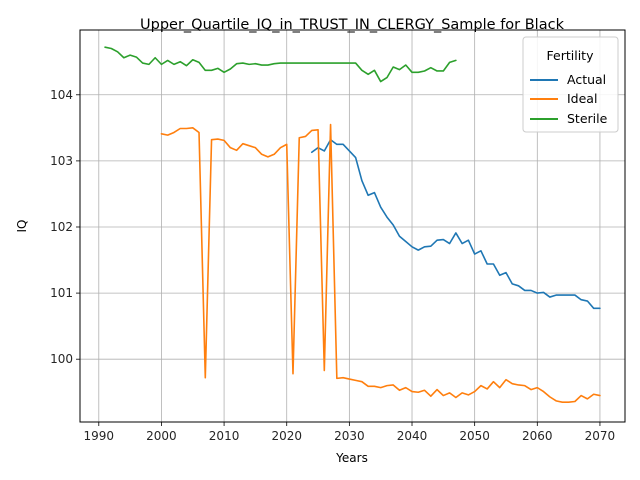  What do you see at coordinates (61, 293) in the screenshot?
I see `y-tick-label: 101` at bounding box center [61, 293].